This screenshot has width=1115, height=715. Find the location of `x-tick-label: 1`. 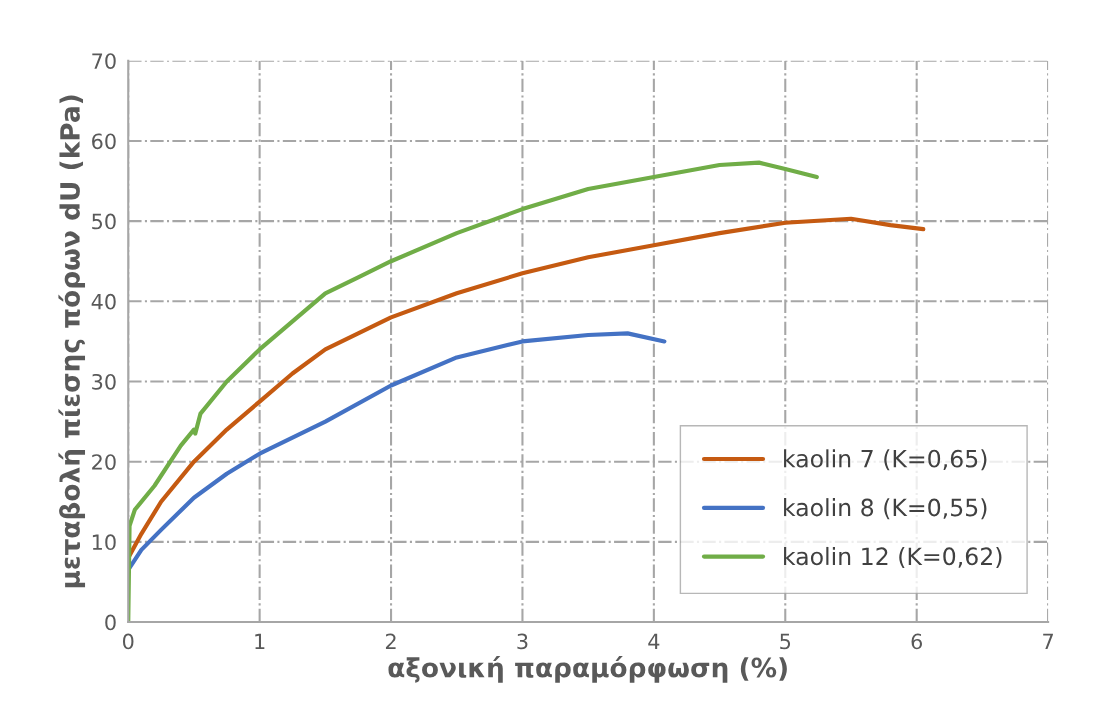

x-tick-label: 1 is located at coordinates (260, 641).